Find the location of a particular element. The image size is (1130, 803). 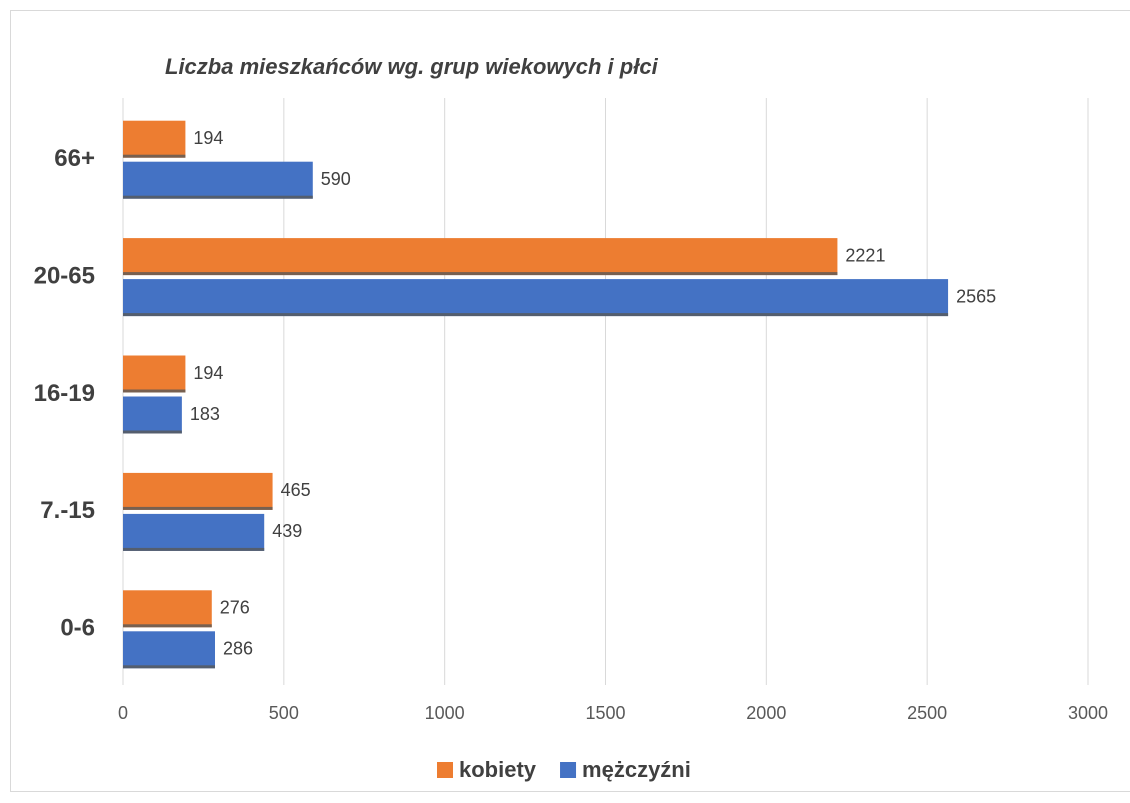

x-tick-label: 2000 is located at coordinates (766, 713).